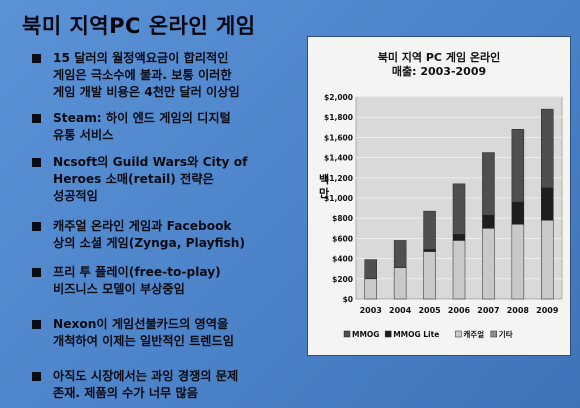  Describe the element at coordinates (338, 178) in the screenshot. I see `y-tick-label: $1,200` at that location.